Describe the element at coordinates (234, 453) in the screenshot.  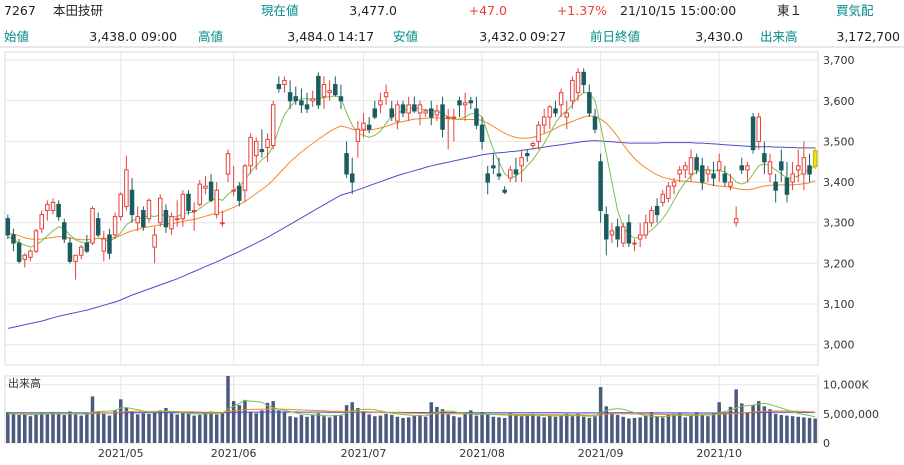
I see `date-tick-label: 2021/06` at that location.